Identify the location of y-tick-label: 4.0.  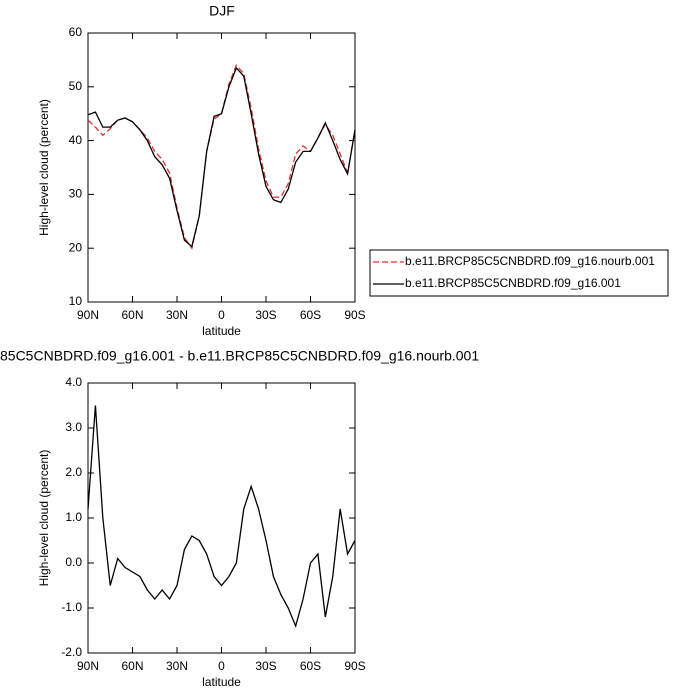
(73, 382).